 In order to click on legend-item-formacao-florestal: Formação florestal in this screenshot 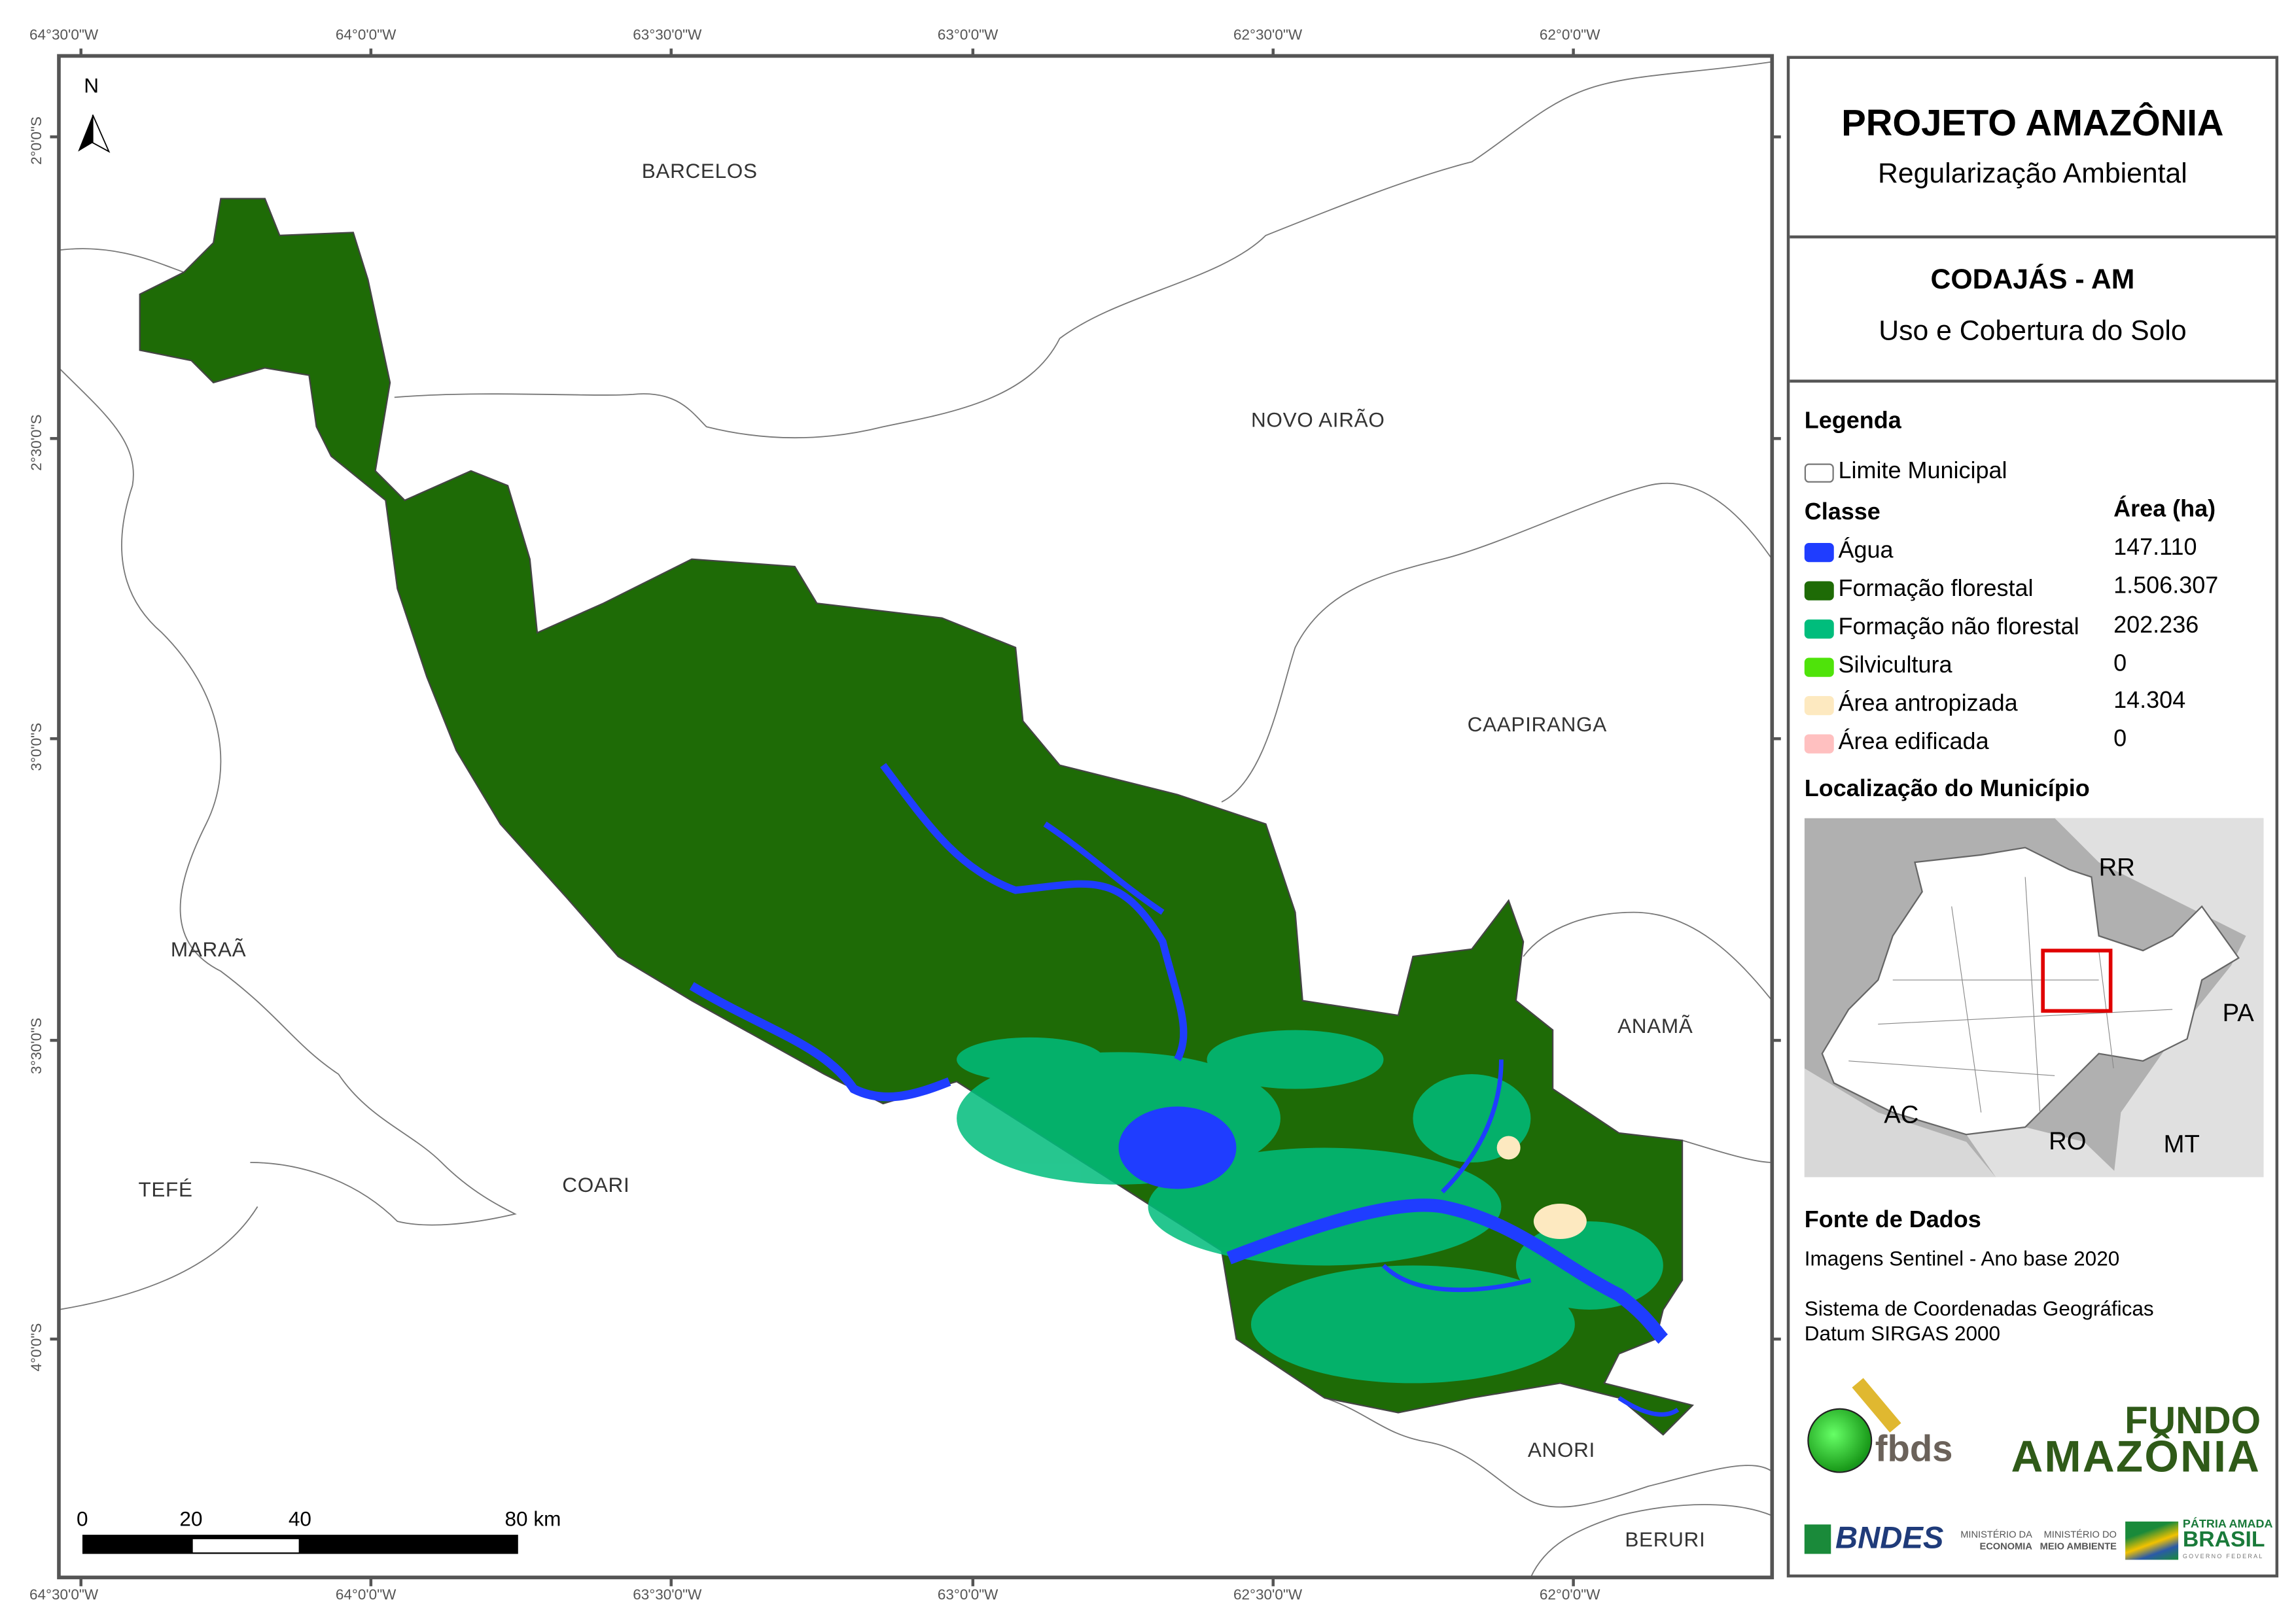, I will do `click(1919, 590)`.